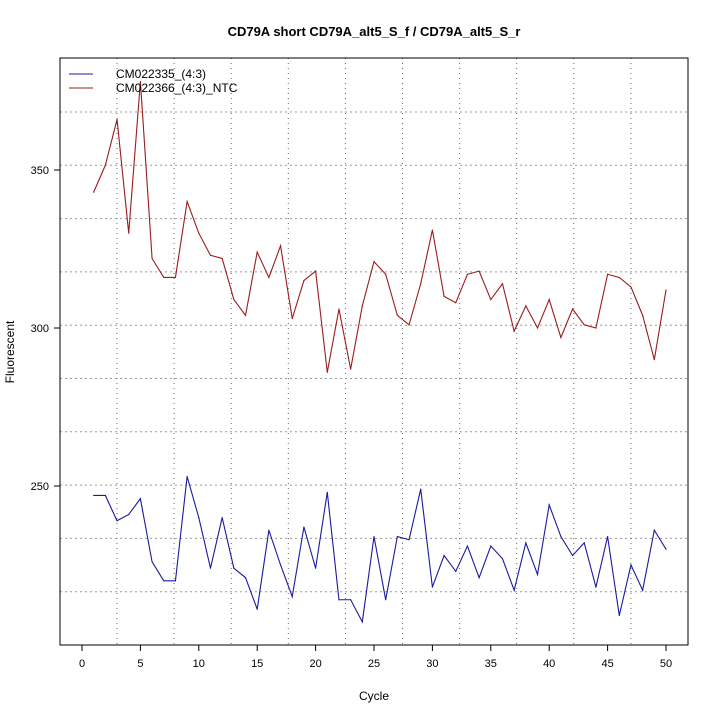 This screenshot has height=720, width=720. I want to click on x-tick-label: 45, so click(607, 664).